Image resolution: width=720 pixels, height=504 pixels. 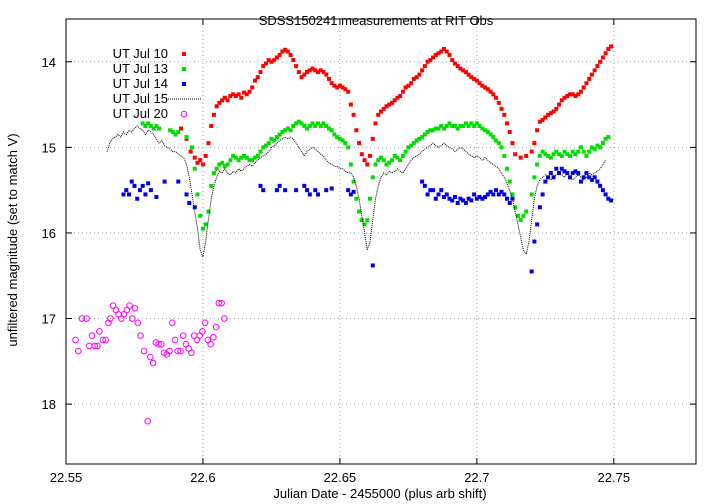 I want to click on x-tick-label: 22.75, so click(x=614, y=477).